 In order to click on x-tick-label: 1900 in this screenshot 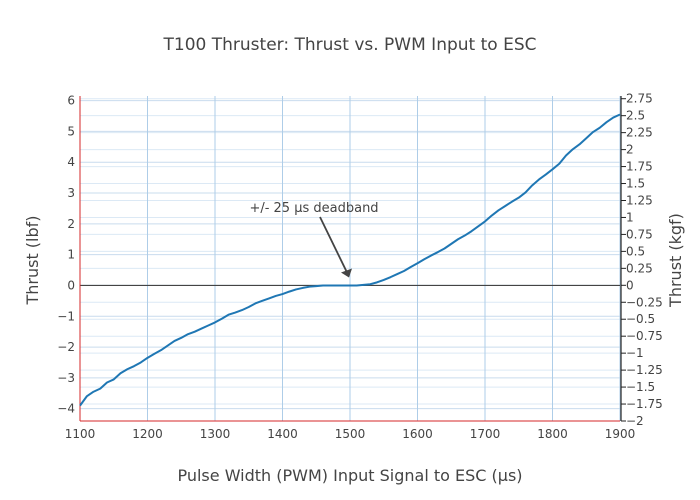, I will do `click(620, 434)`.